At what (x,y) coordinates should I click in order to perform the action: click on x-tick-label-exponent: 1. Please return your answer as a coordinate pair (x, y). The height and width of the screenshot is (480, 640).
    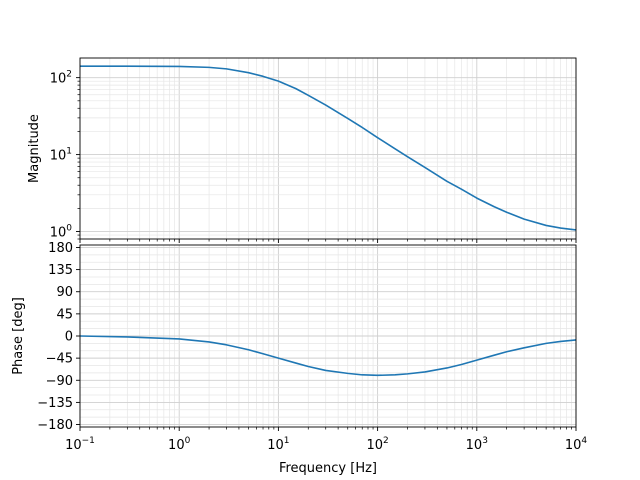
    Looking at the image, I should click on (287, 441).